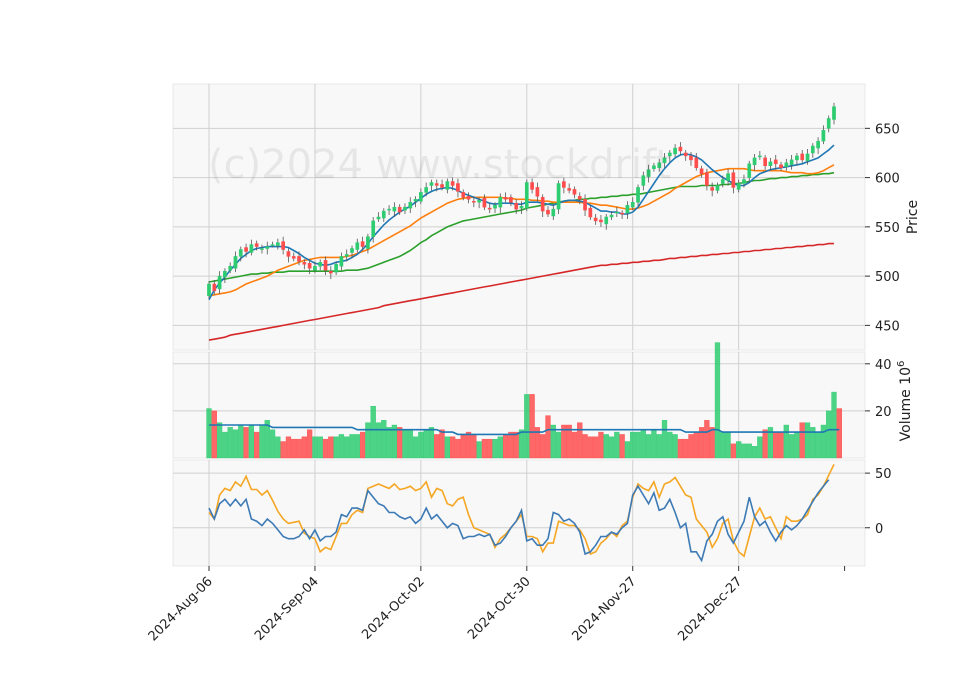  What do you see at coordinates (499, 608) in the screenshot?
I see `x-tick-label: 2024-Oct-30` at bounding box center [499, 608].